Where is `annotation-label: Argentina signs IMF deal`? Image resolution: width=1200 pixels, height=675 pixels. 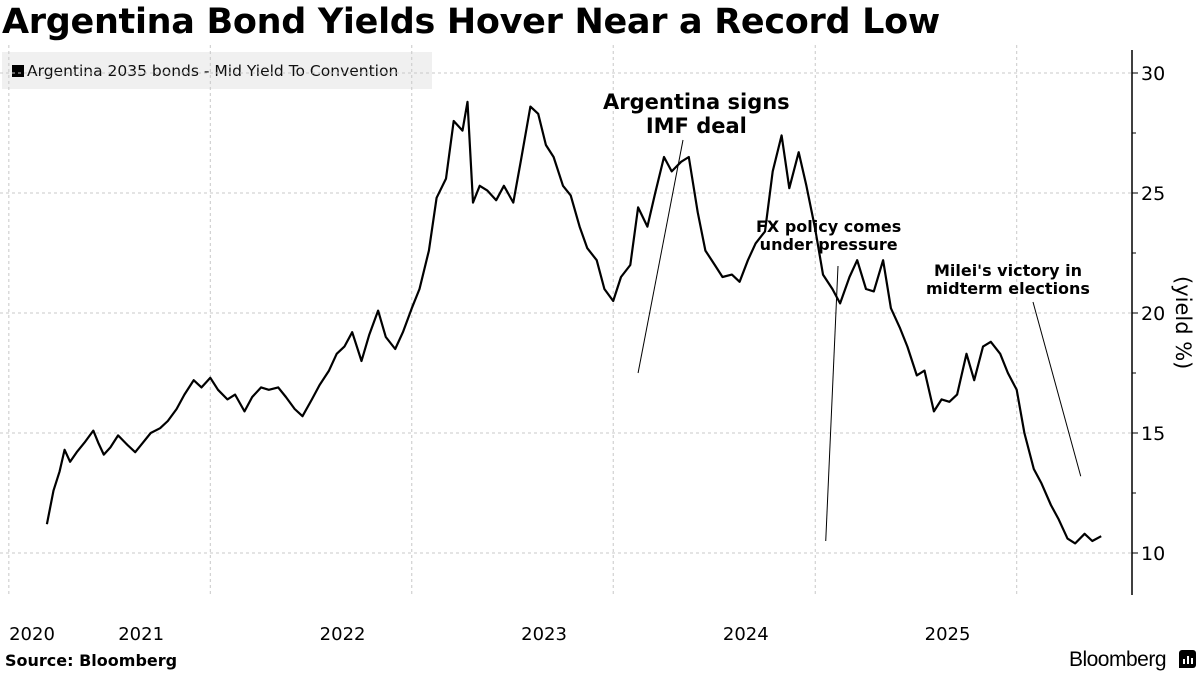 annotation-label: Argentina signs IMF deal is located at coordinates (696, 114).